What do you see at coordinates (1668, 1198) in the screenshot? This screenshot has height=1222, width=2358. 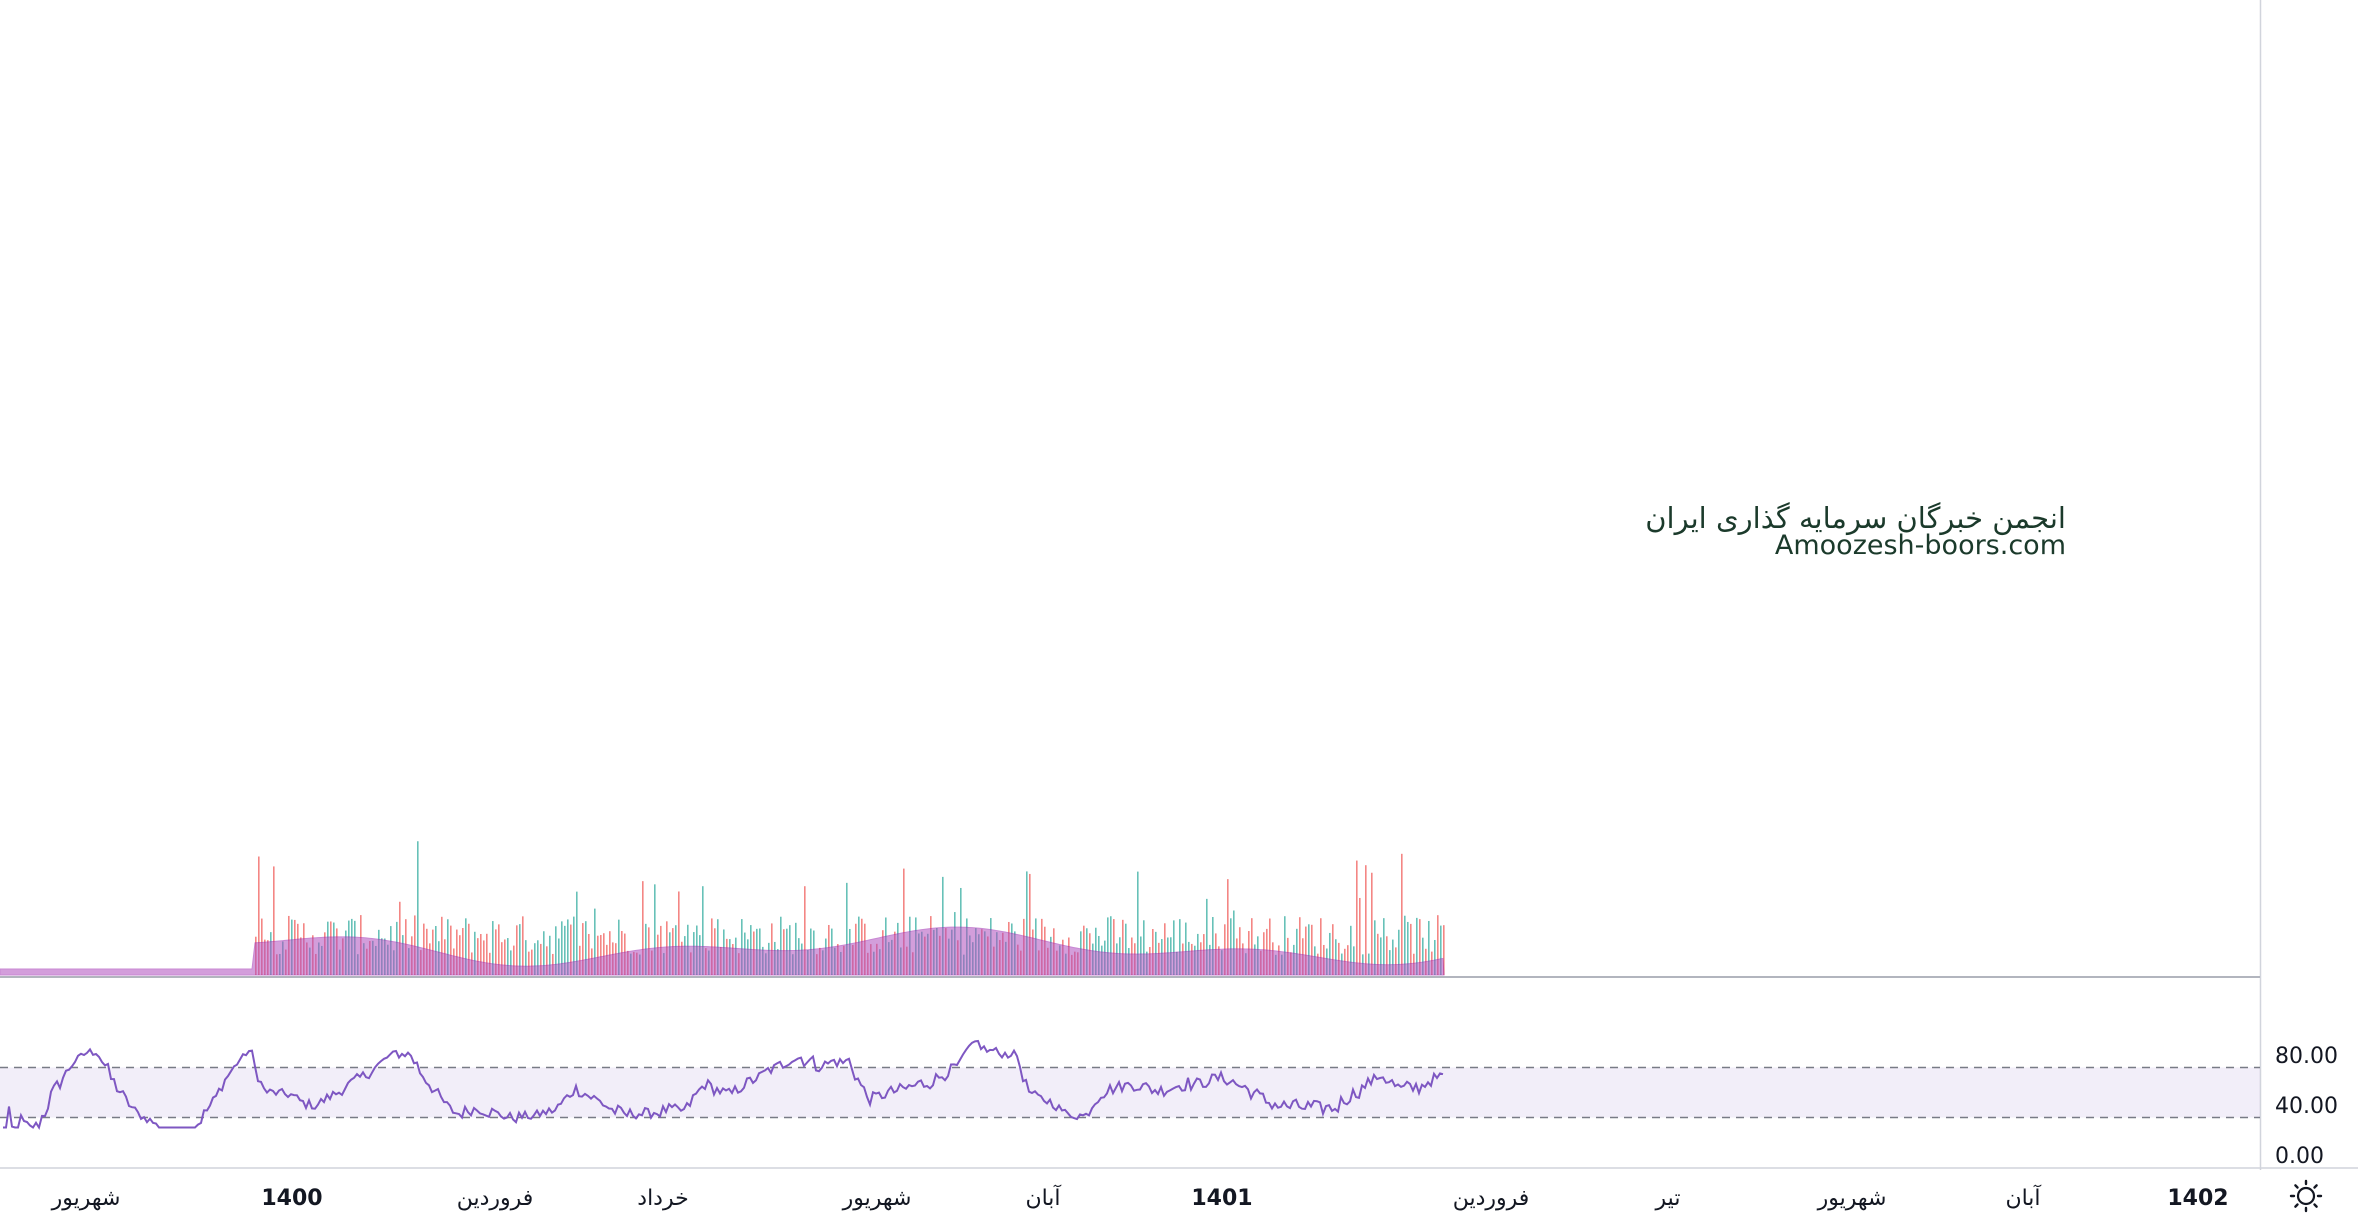 I see `time-axis-label: تیر` at bounding box center [1668, 1198].